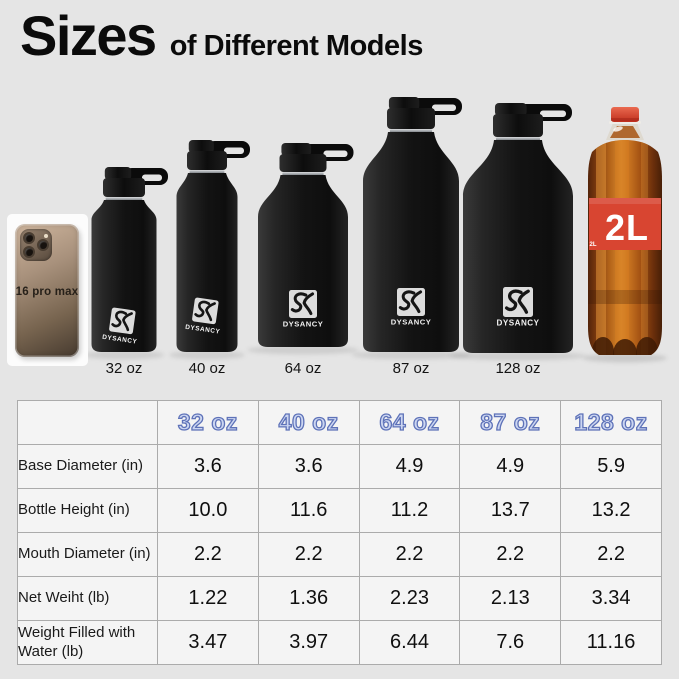 This screenshot has height=679, width=679. Describe the element at coordinates (409, 642) in the screenshot. I see `table-cell: 6.44` at that location.